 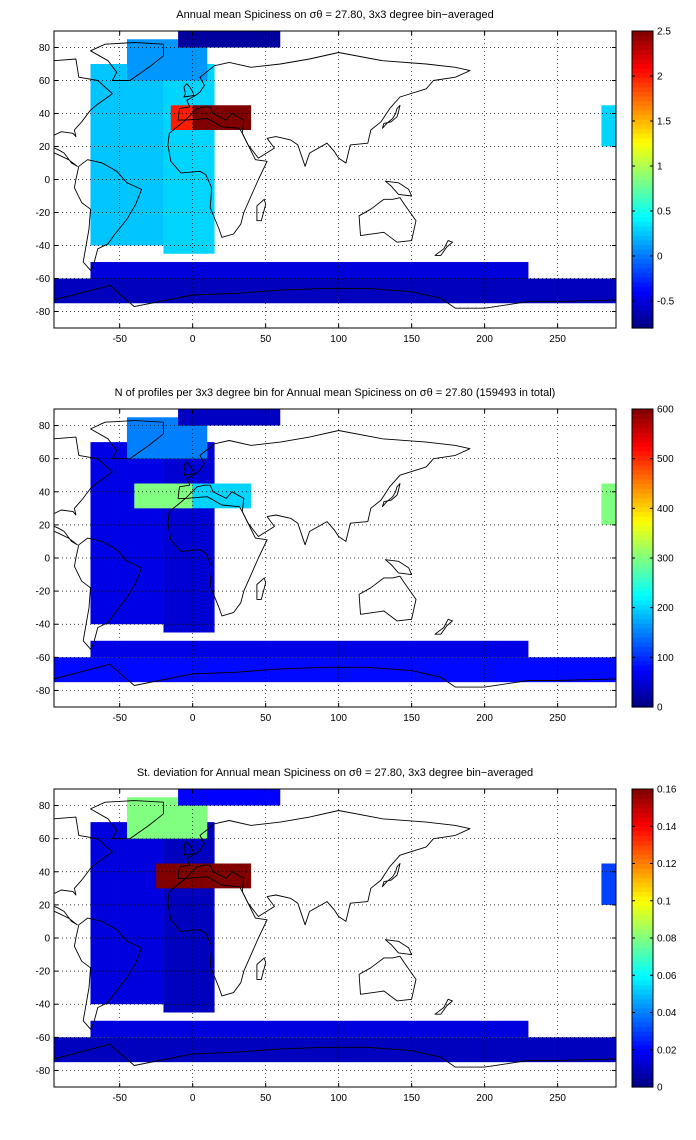 What do you see at coordinates (45, 426) in the screenshot?
I see `y-tick-label: 80` at bounding box center [45, 426].